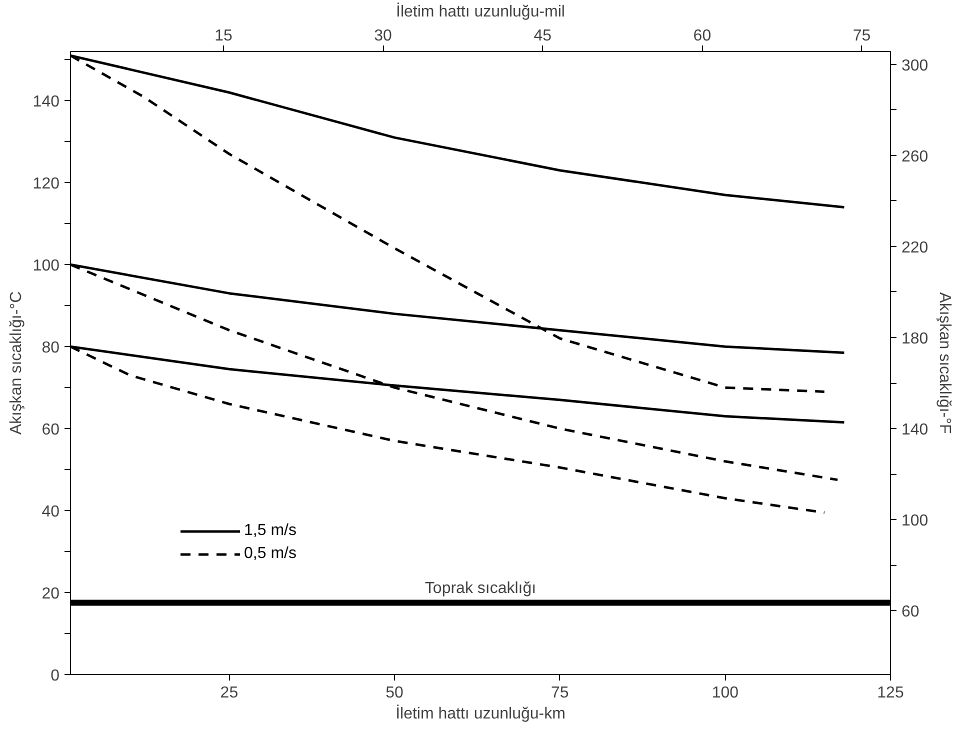 Image resolution: width=971 pixels, height=734 pixels. I want to click on y-tick-label: 120, so click(46, 184).